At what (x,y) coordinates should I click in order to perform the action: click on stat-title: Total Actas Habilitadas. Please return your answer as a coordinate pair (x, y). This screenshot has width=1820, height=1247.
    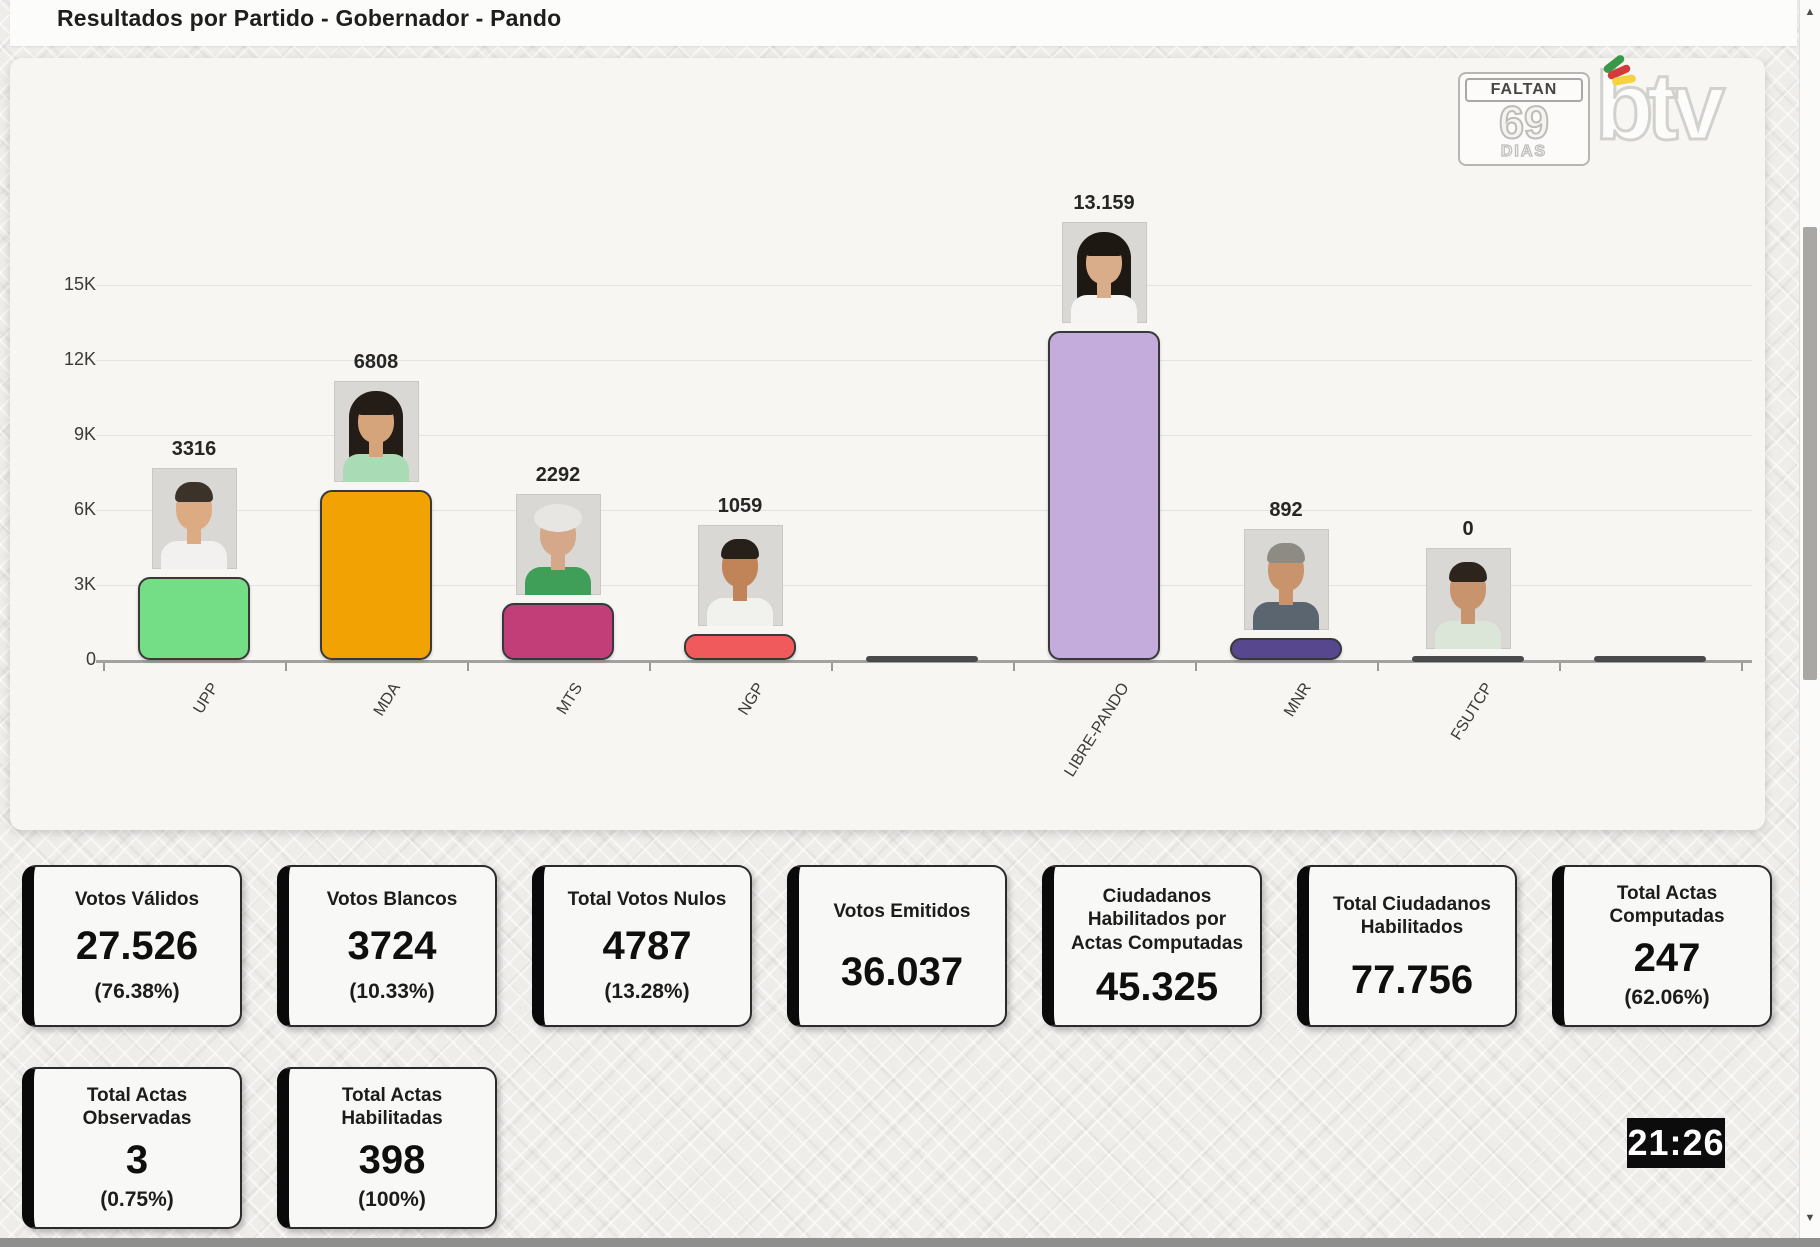
    Looking at the image, I should click on (392, 1107).